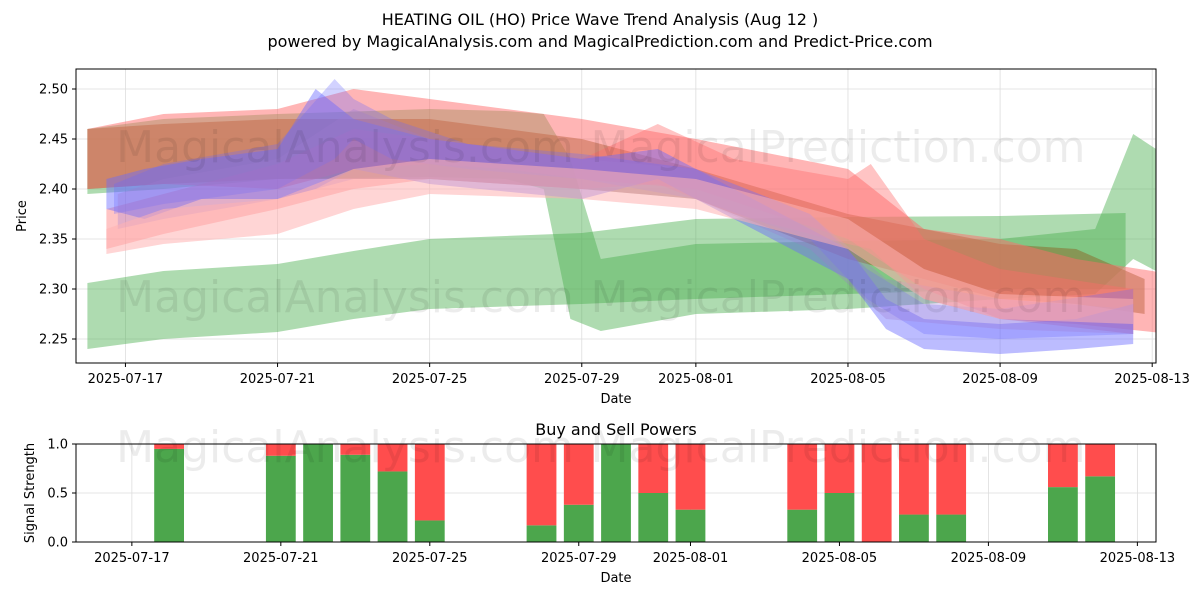 This screenshot has height=604, width=1200. I want to click on price-y-tick-label-1: 2.30, so click(53, 290).